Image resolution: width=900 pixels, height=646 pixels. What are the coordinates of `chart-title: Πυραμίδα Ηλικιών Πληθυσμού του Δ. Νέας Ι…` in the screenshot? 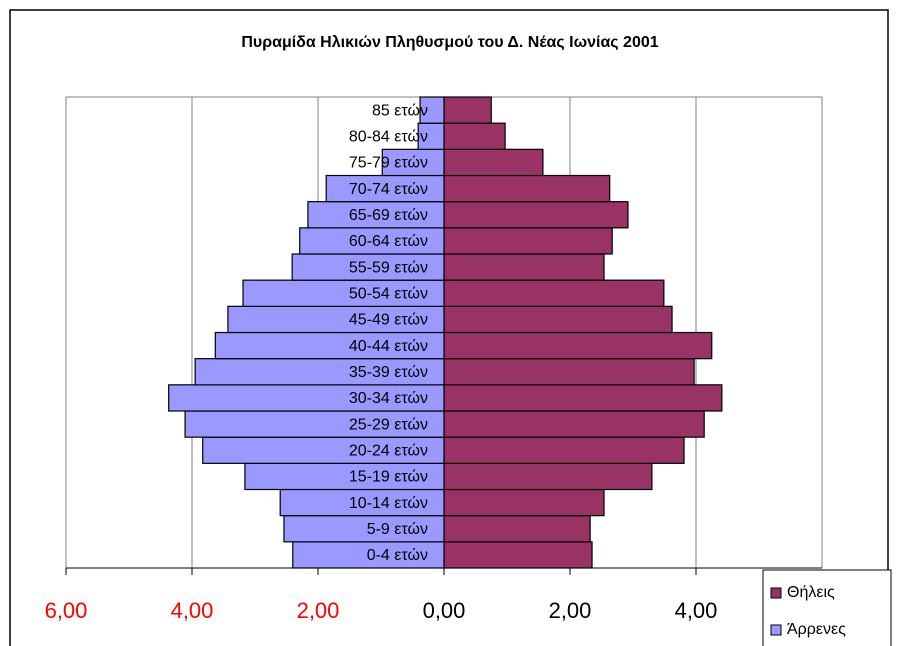 It's located at (449, 42).